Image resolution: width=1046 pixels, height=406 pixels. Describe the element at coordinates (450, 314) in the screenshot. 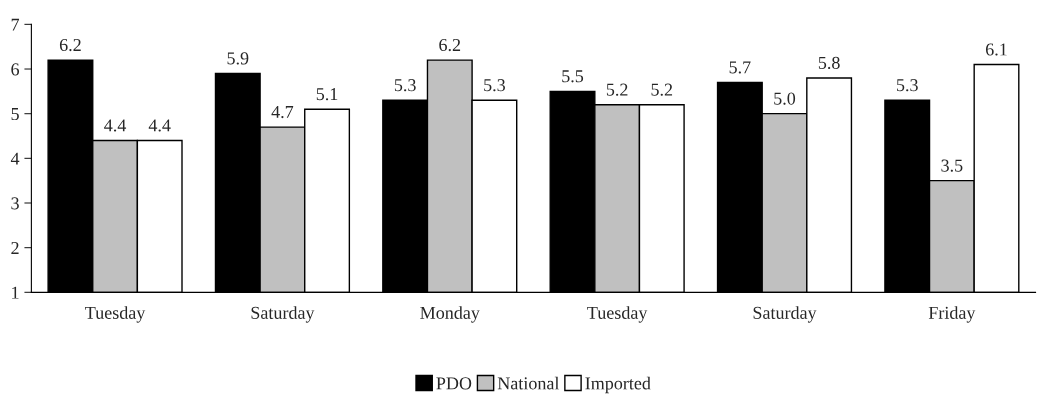

I see `x-tick-label: Monday` at that location.